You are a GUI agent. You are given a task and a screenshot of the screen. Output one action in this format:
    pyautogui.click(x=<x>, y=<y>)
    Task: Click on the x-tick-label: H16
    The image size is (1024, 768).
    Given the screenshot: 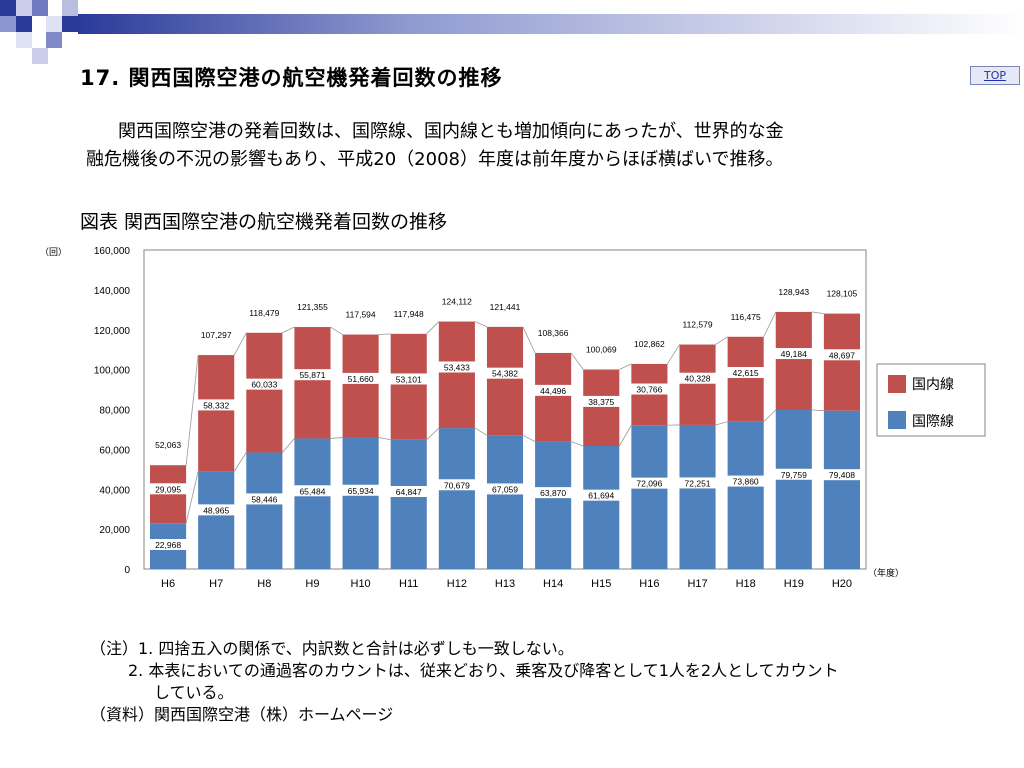 What is the action you would take?
    pyautogui.click(x=649, y=583)
    